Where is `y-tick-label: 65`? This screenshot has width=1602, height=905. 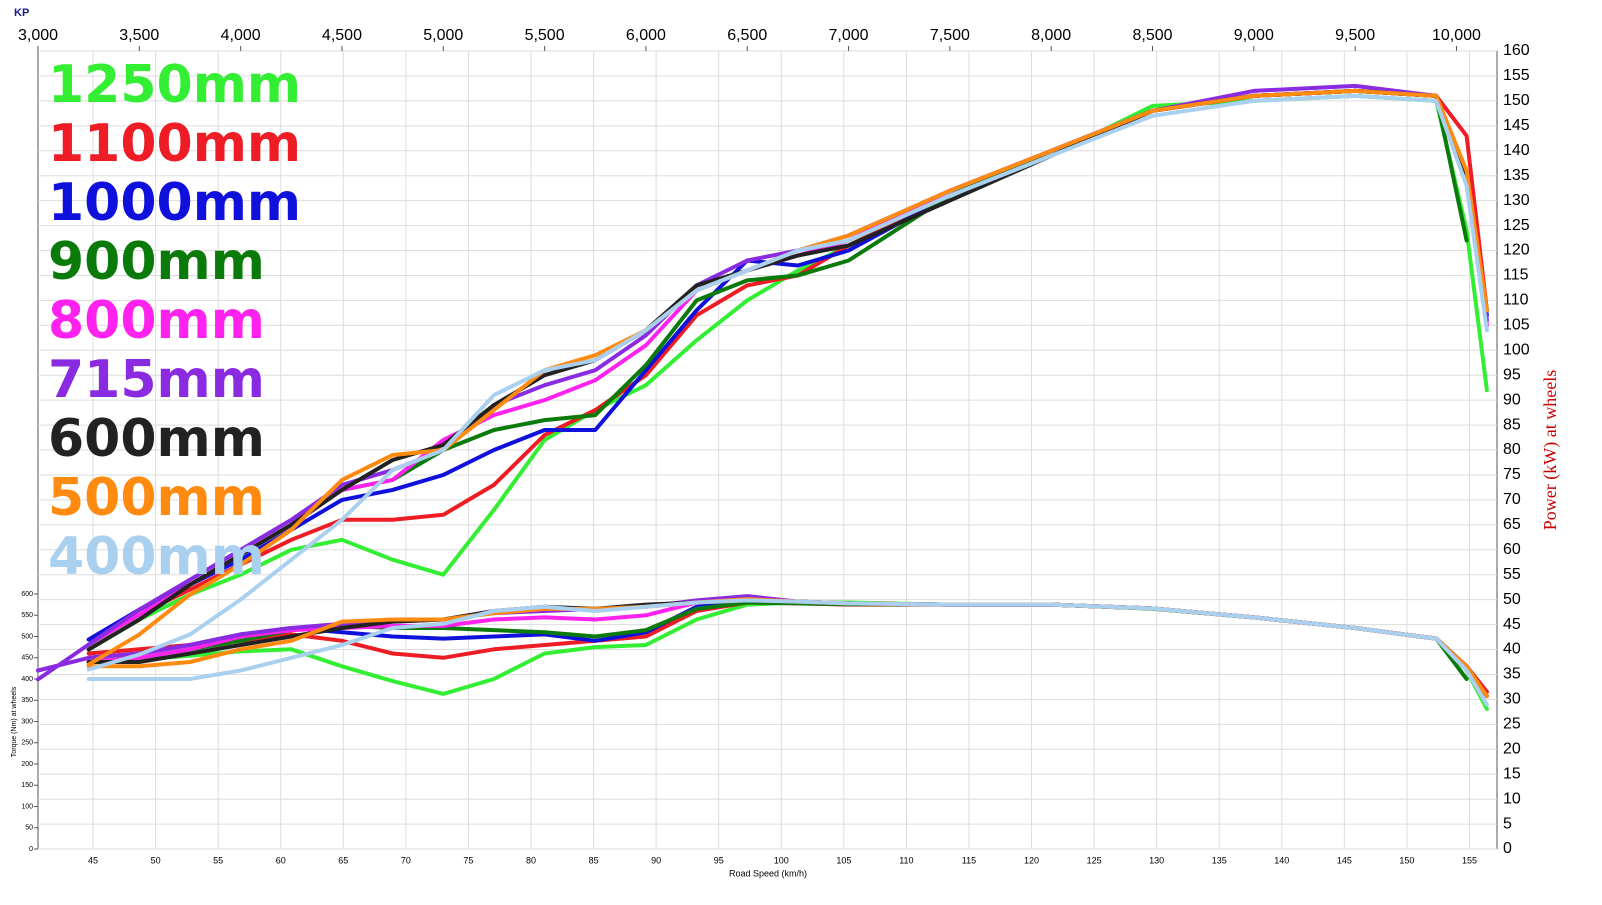
y-tick-label: 65 is located at coordinates (1512, 524).